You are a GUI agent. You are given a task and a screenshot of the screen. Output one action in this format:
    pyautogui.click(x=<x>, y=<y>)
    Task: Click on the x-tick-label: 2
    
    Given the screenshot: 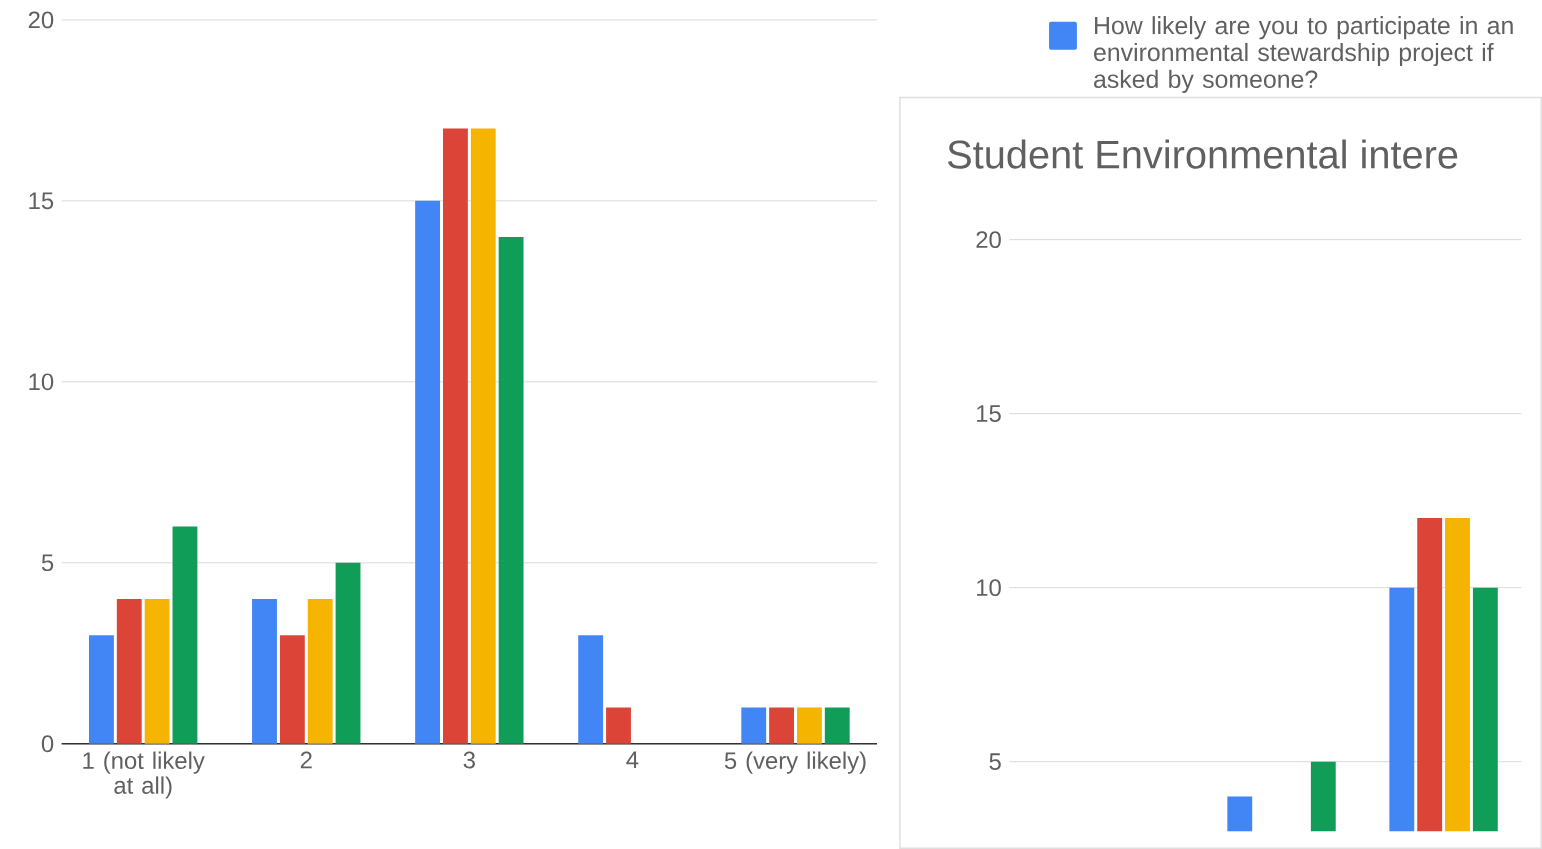 What is the action you would take?
    pyautogui.click(x=306, y=760)
    